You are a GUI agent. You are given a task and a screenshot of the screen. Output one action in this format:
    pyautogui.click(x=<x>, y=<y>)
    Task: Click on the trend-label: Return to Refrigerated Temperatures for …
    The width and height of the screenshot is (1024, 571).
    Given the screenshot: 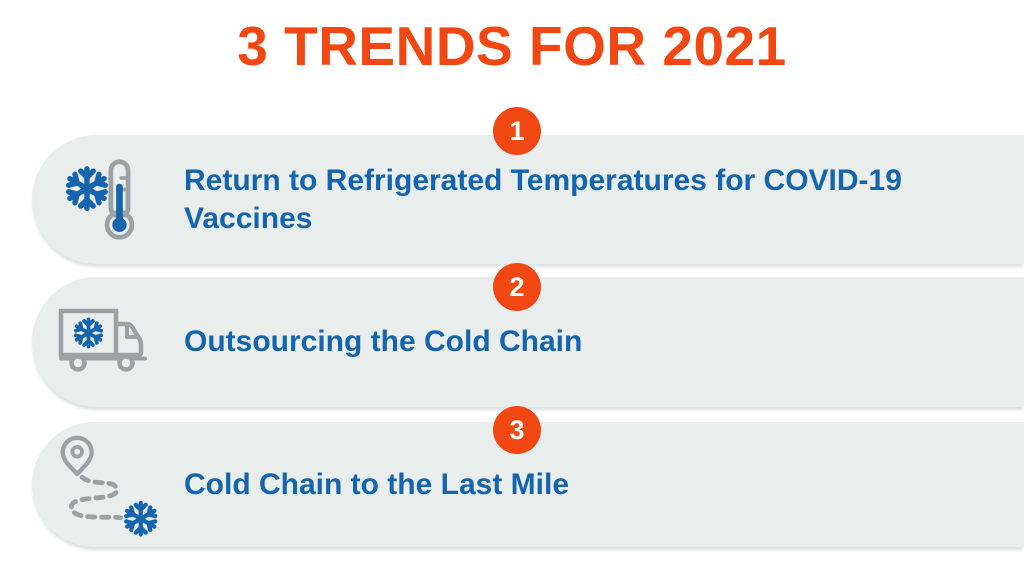 What is the action you would take?
    pyautogui.click(x=543, y=199)
    